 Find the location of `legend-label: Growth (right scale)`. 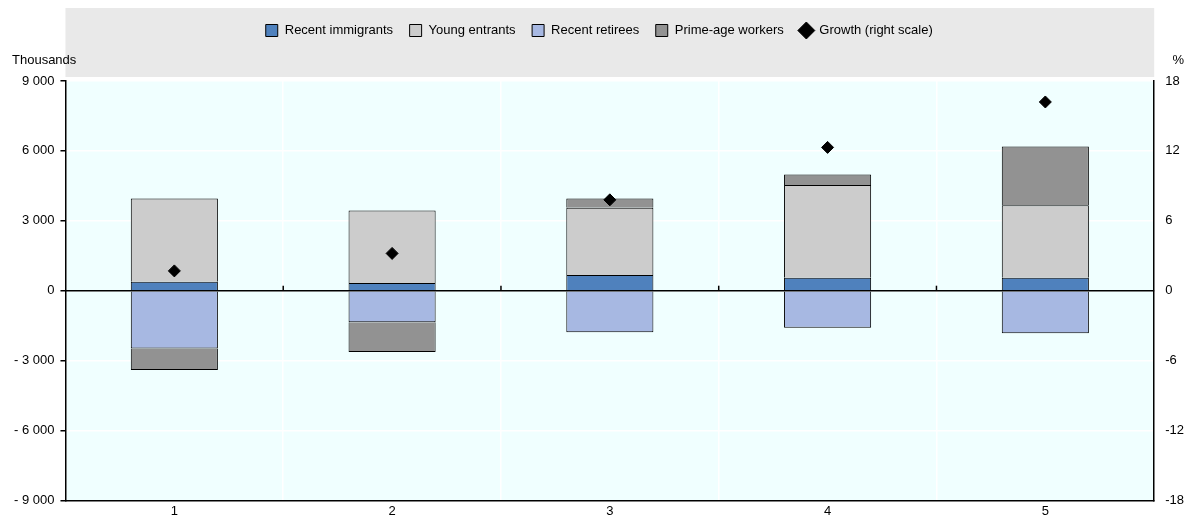

legend-label: Growth (right scale) is located at coordinates (876, 30).